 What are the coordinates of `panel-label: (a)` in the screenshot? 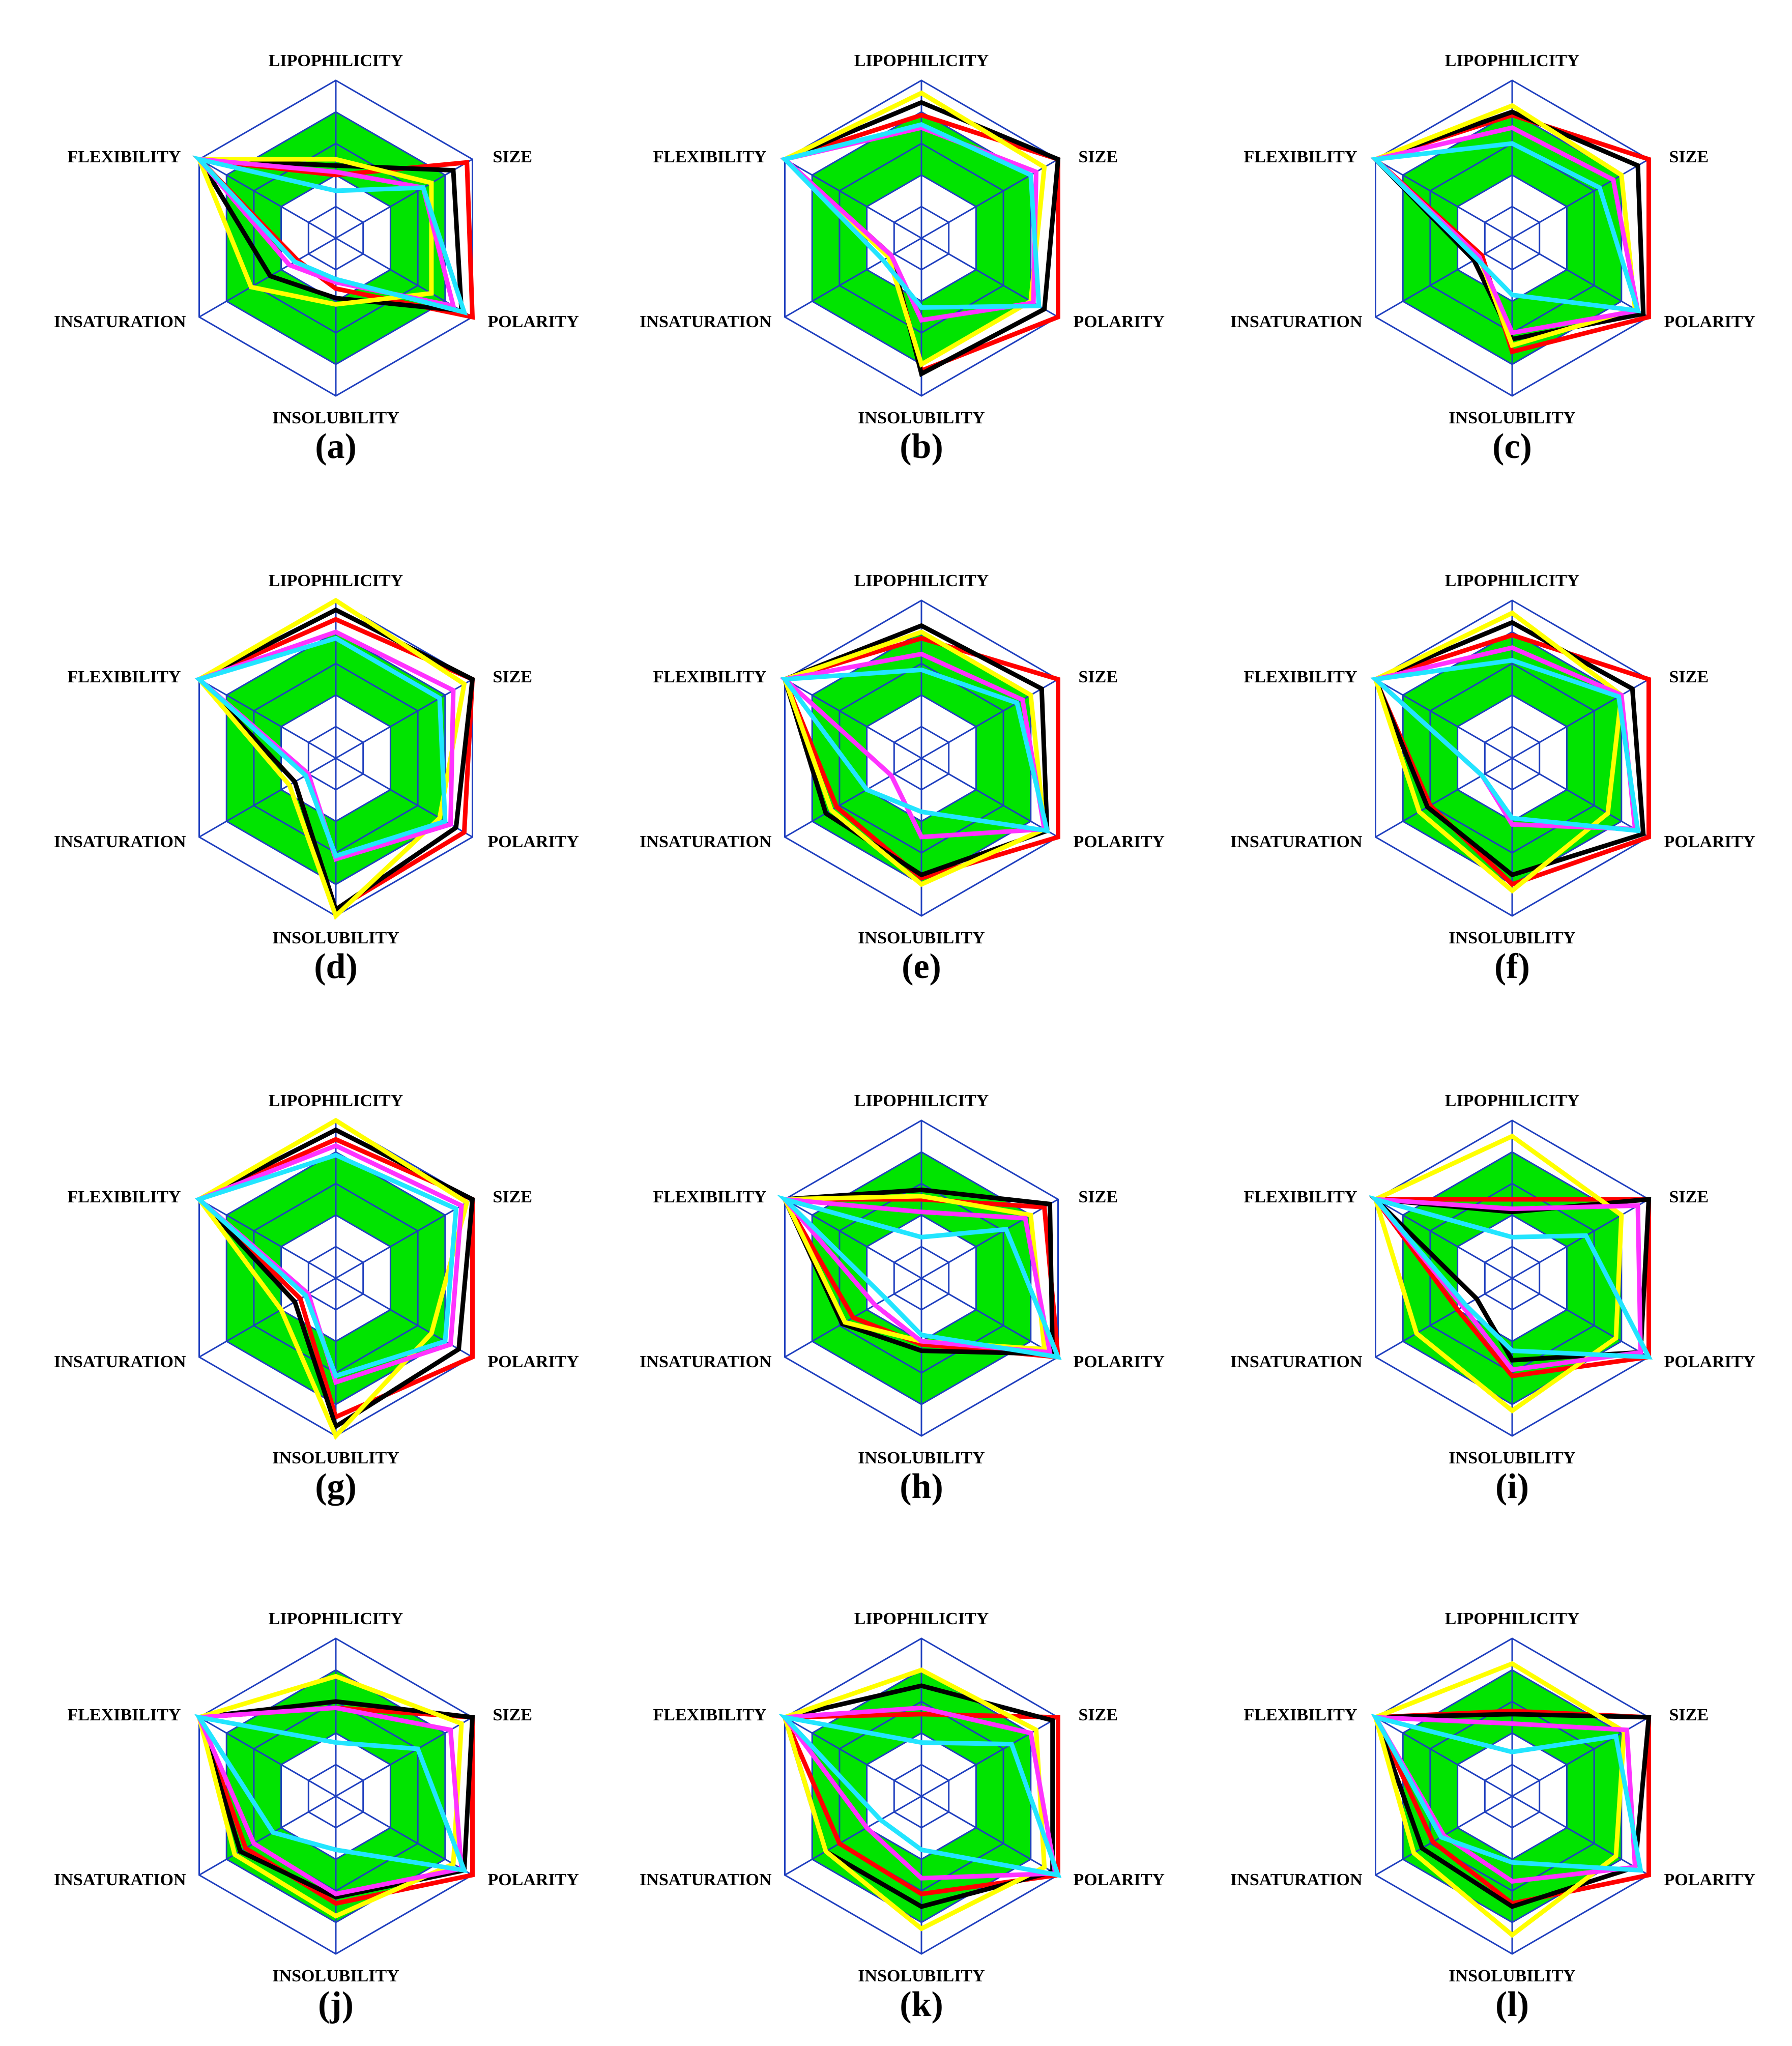 It's located at (336, 446).